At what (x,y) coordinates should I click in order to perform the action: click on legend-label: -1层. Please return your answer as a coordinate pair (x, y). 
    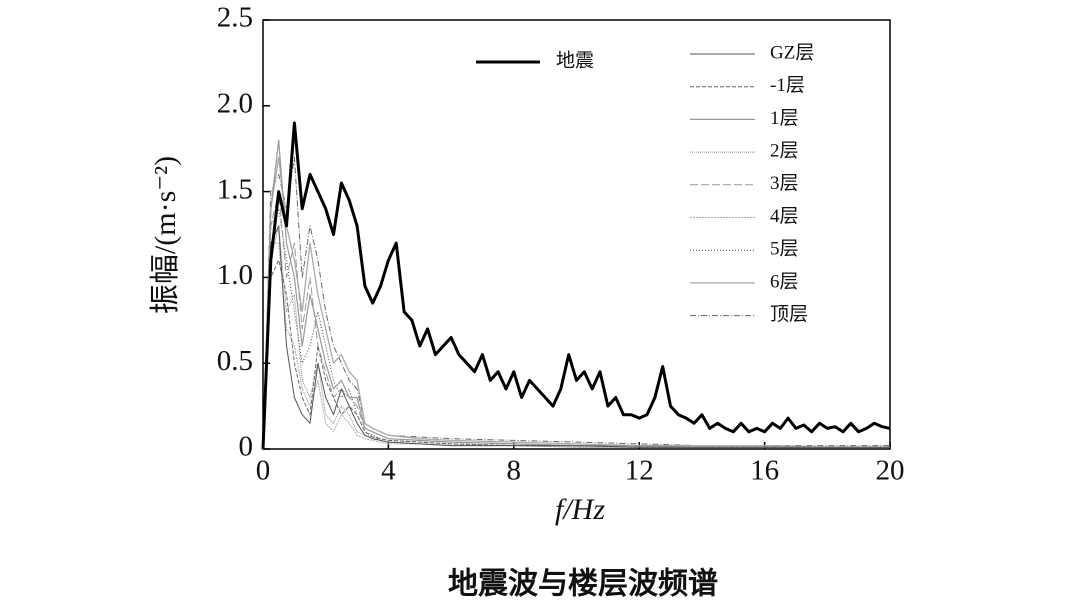
    Looking at the image, I should click on (787, 85).